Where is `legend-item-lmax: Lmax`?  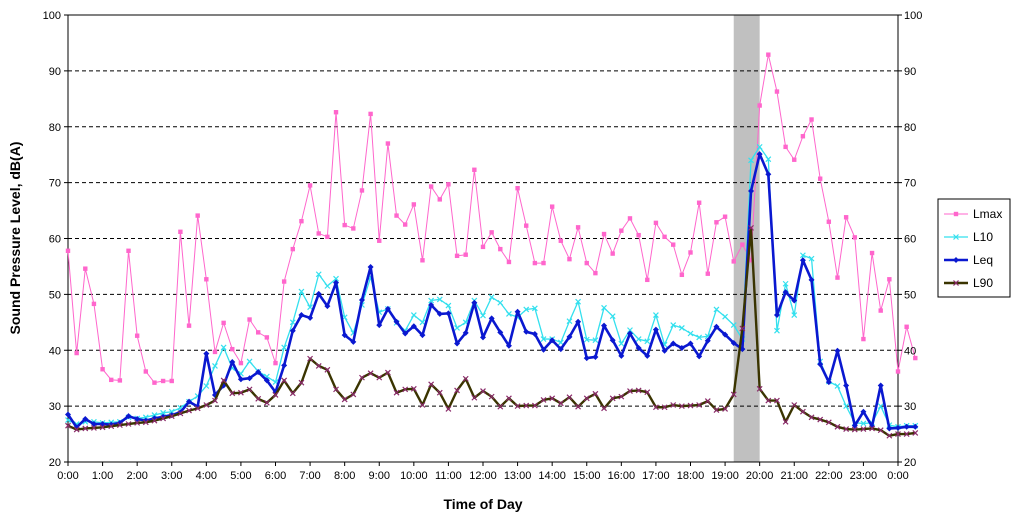
legend-item-lmax: Lmax is located at coordinates (973, 214).